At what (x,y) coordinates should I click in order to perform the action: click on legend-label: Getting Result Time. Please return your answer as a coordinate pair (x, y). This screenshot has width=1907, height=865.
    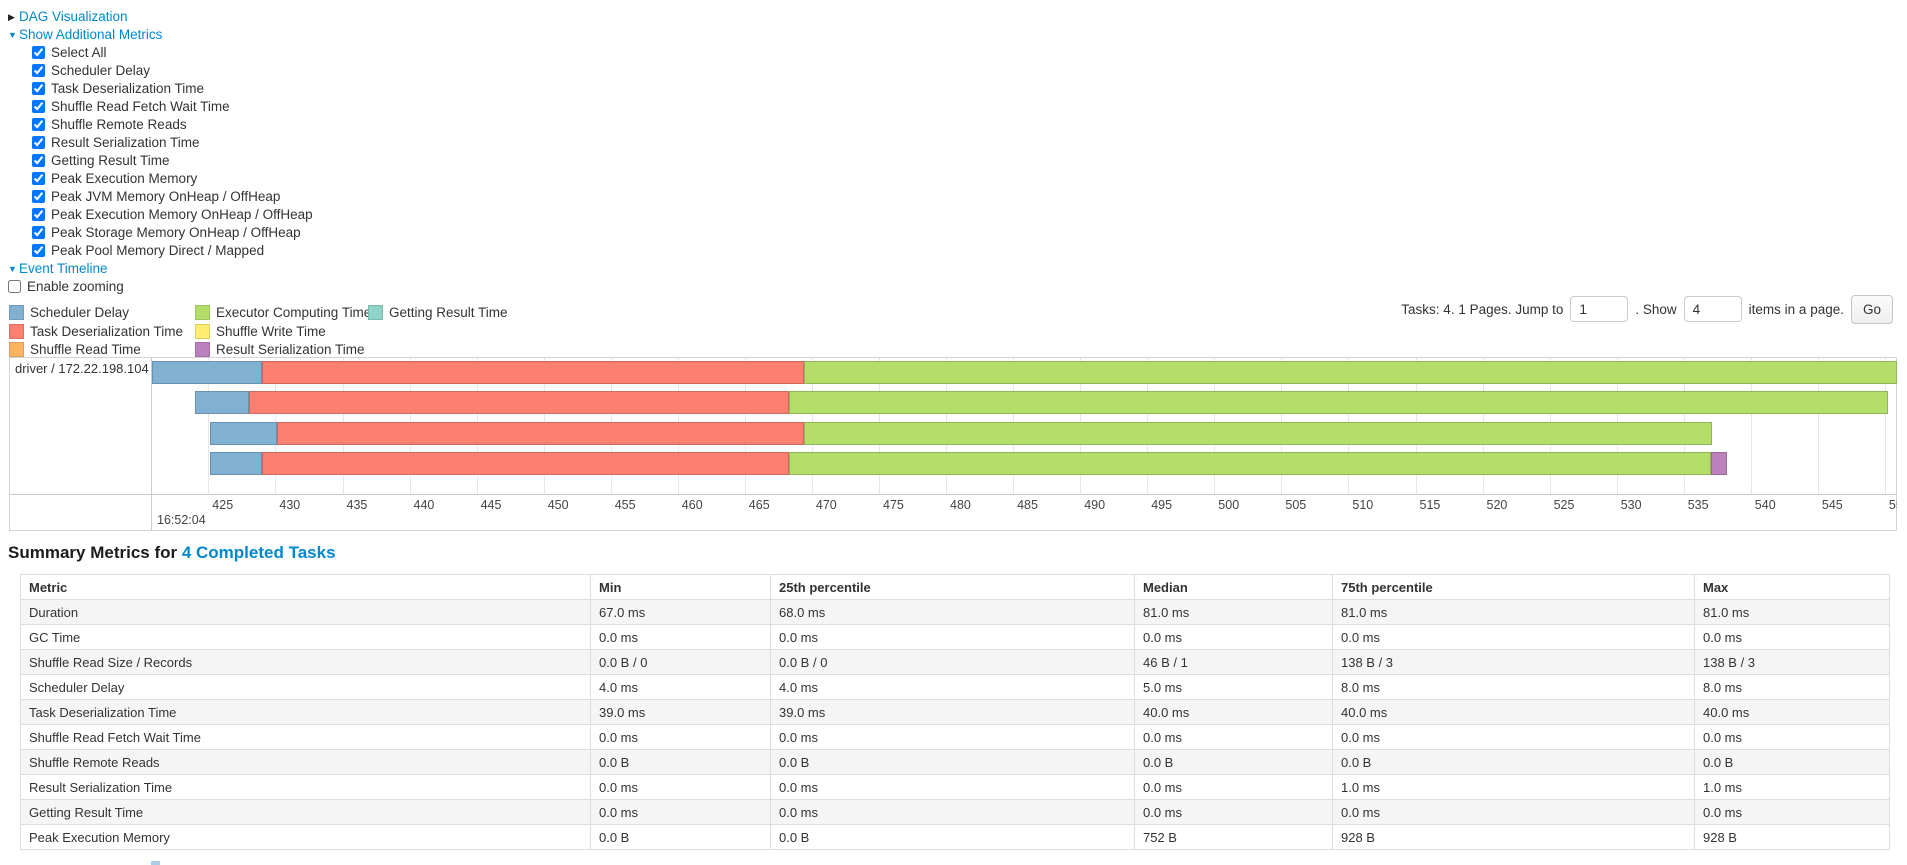
    Looking at the image, I should click on (448, 312).